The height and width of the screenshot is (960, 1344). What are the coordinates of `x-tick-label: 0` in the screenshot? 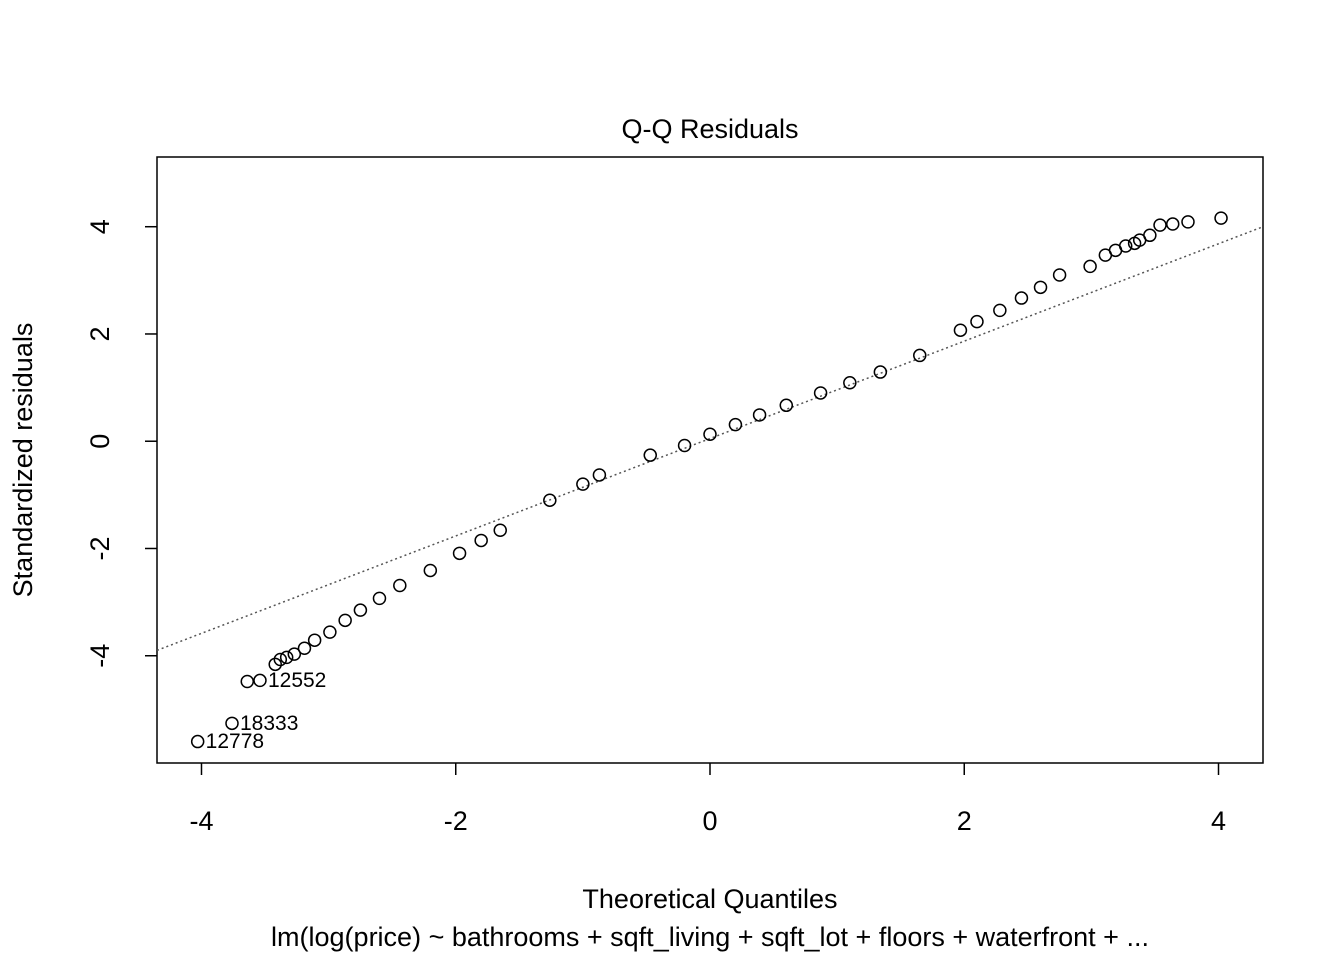 It's located at (709, 821).